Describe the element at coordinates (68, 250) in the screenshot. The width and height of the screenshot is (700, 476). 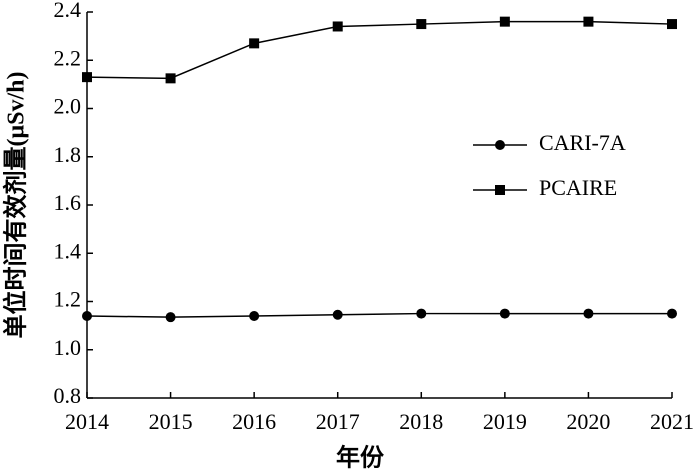
I see `y-tick-label: 1.4` at that location.